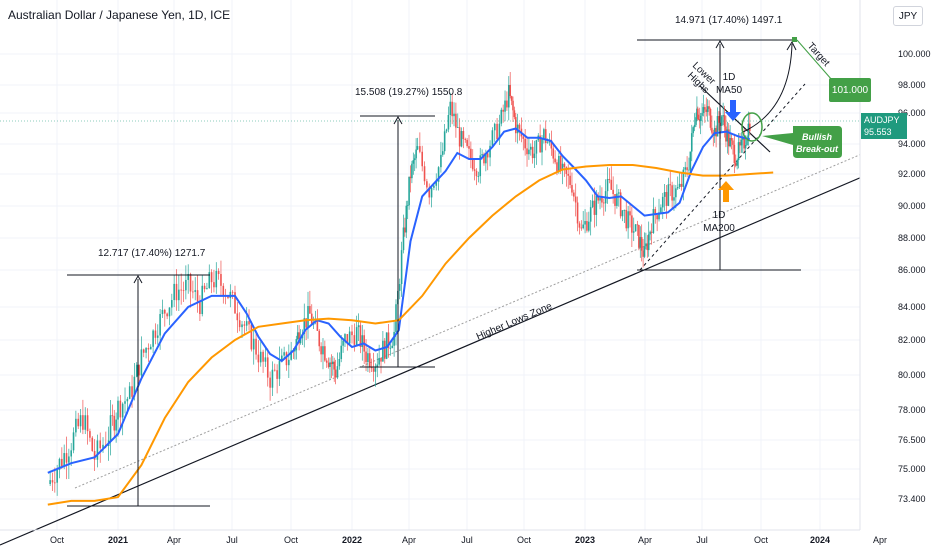  I want to click on currency-button: JPY, so click(908, 16).